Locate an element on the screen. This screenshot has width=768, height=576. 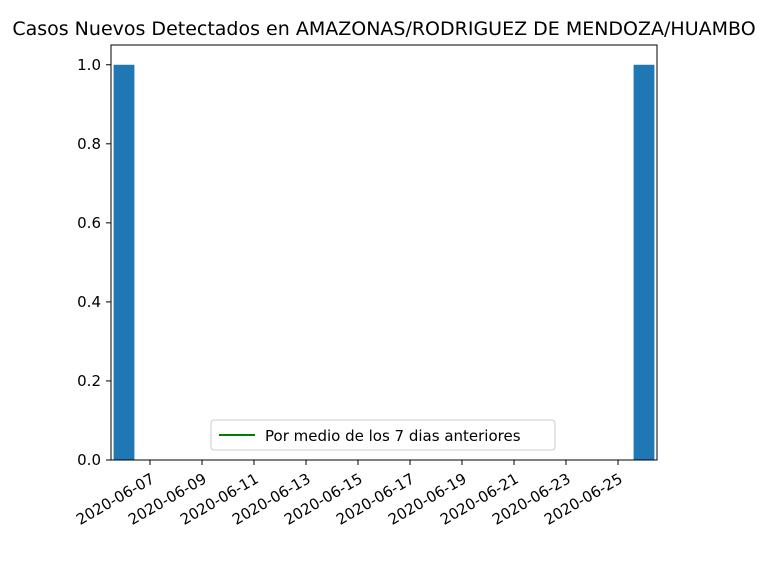
y-tick-label: 0.0 is located at coordinates (89, 460).